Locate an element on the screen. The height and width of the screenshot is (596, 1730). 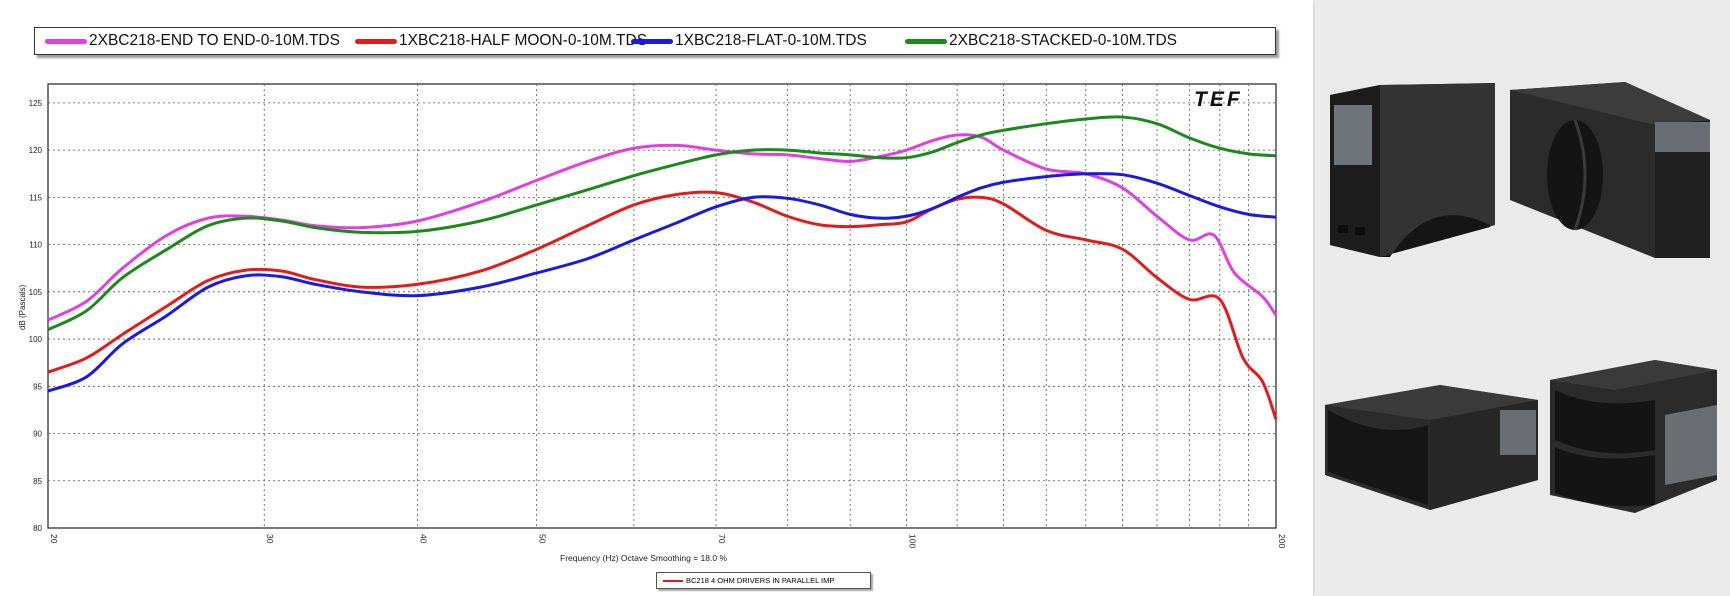
x-tick-label: 40 is located at coordinates (424, 539).